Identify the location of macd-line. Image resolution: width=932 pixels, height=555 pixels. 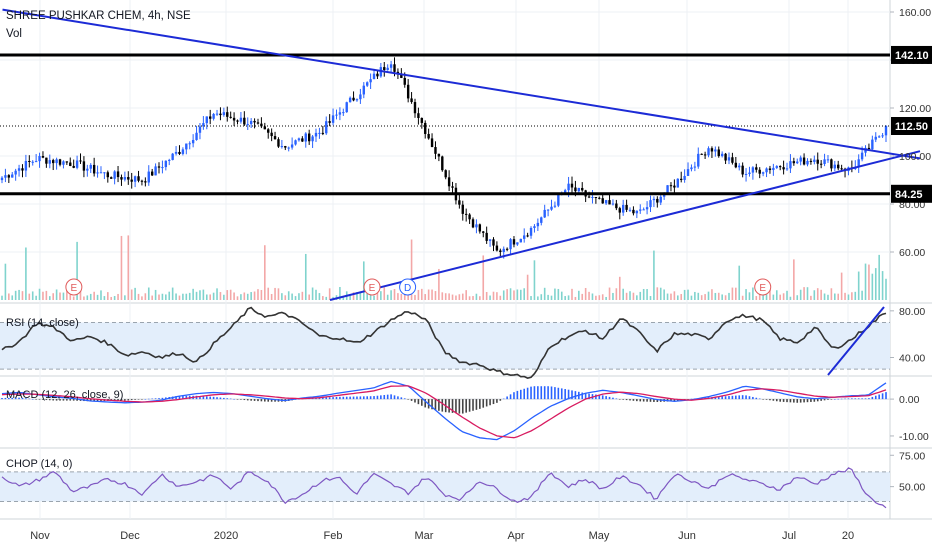
(444, 410).